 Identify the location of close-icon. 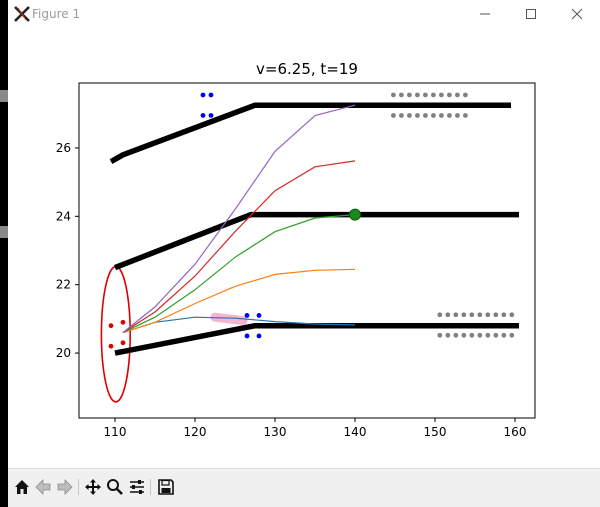
(577, 14).